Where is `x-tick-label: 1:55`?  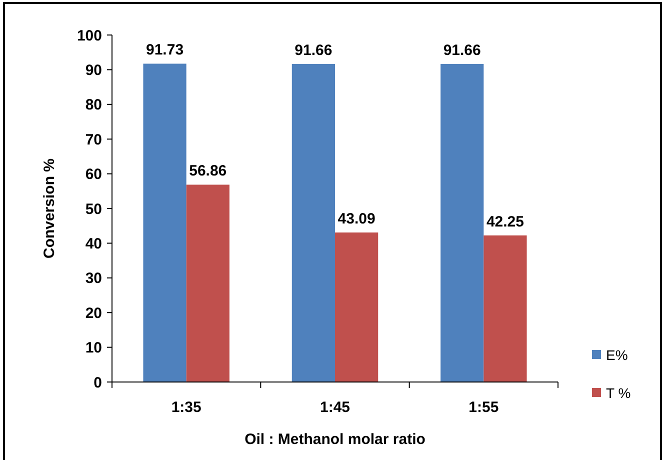 x-tick-label: 1:55 is located at coordinates (483, 407).